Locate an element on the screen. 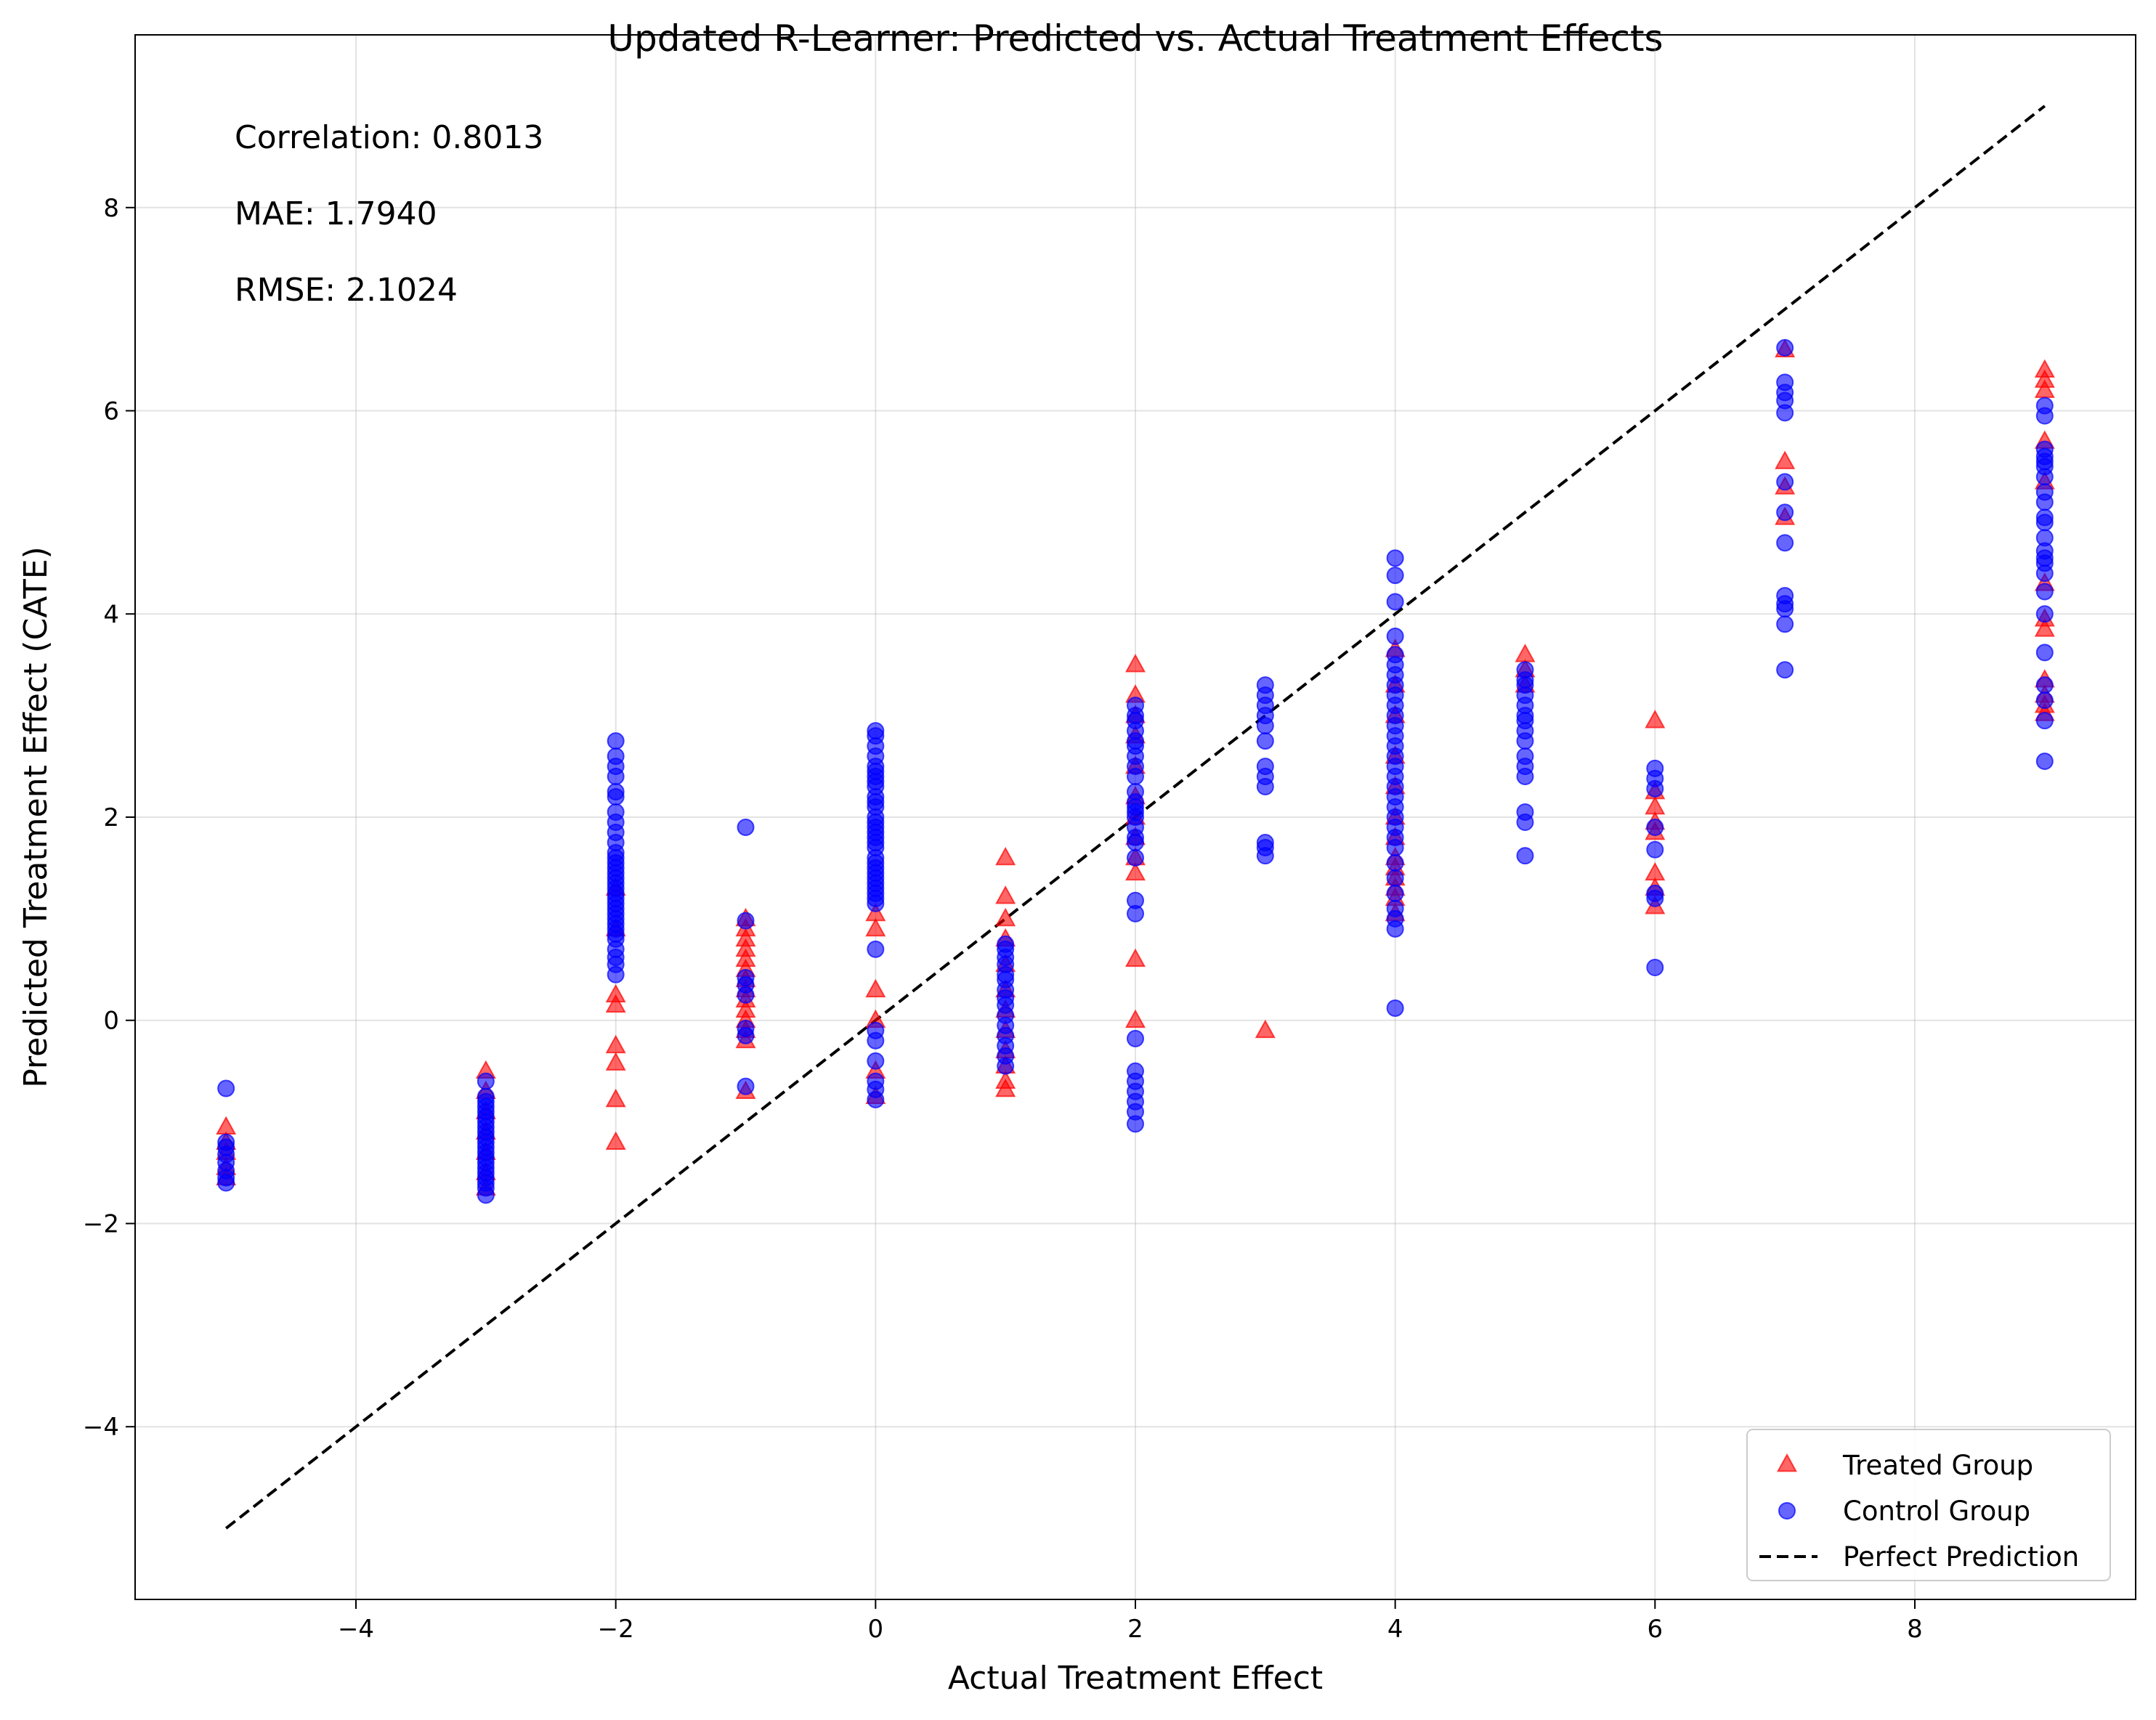  x-tick-label: 8 is located at coordinates (1915, 1629).